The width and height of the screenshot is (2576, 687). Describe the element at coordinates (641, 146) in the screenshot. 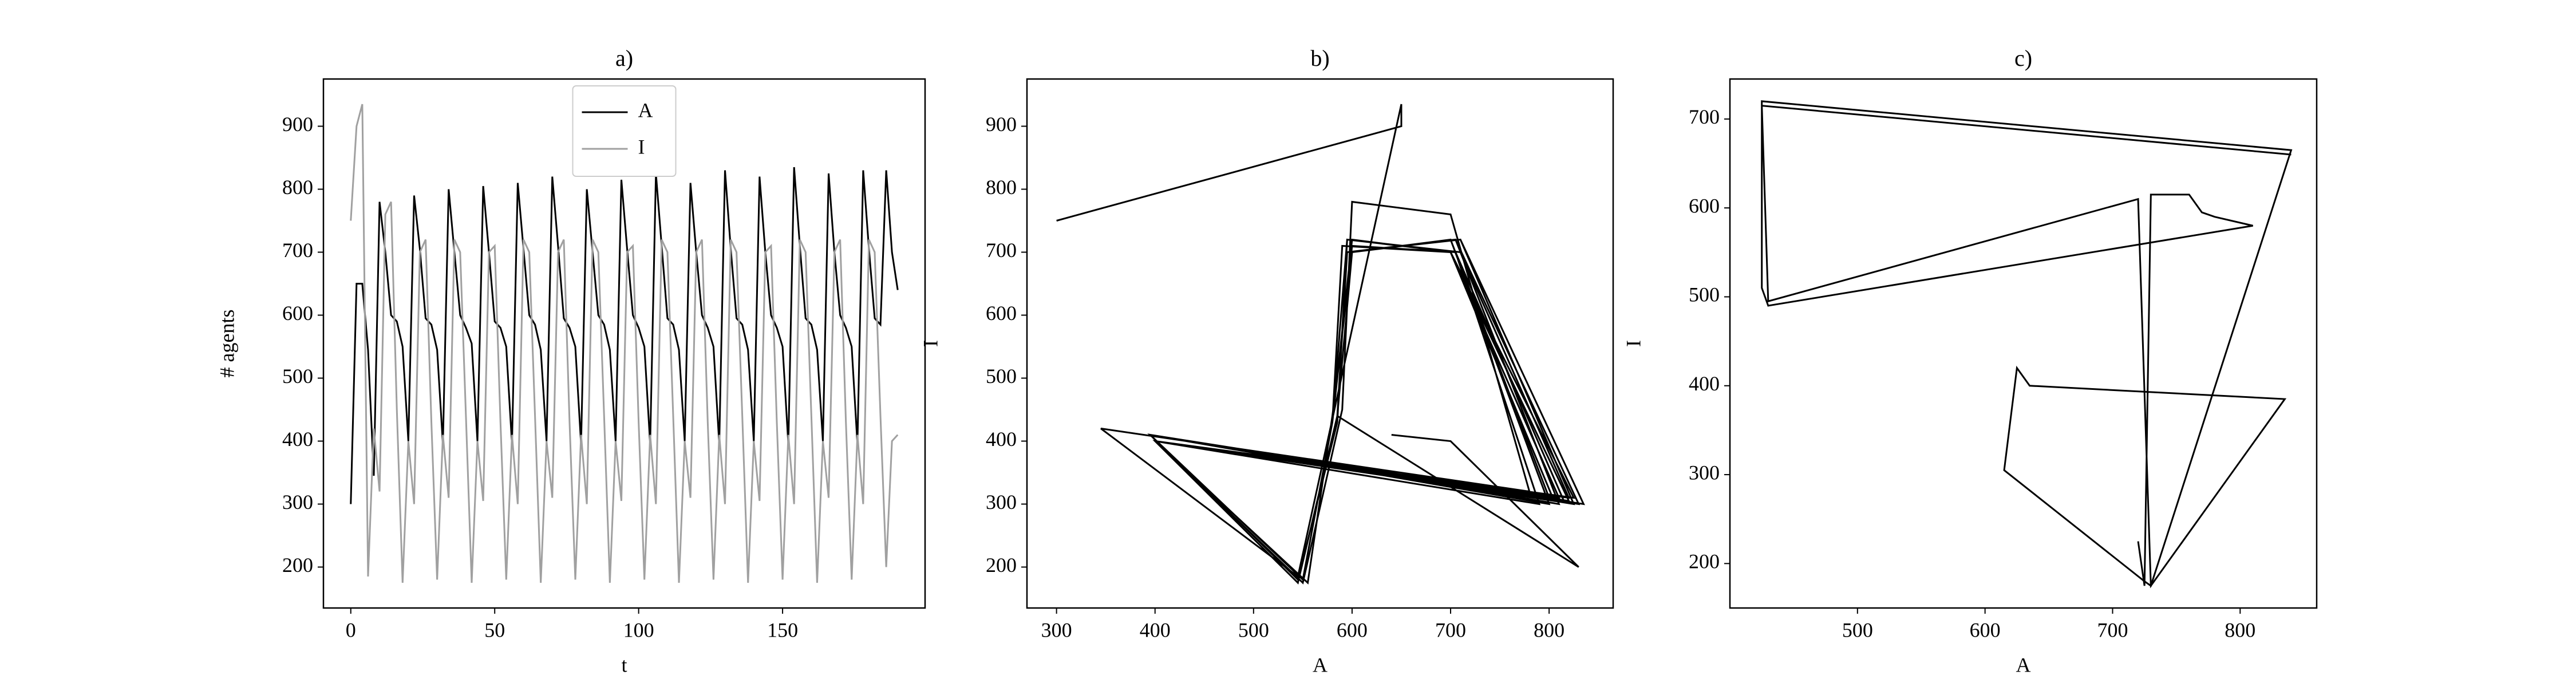

I see `legend-label: I` at that location.